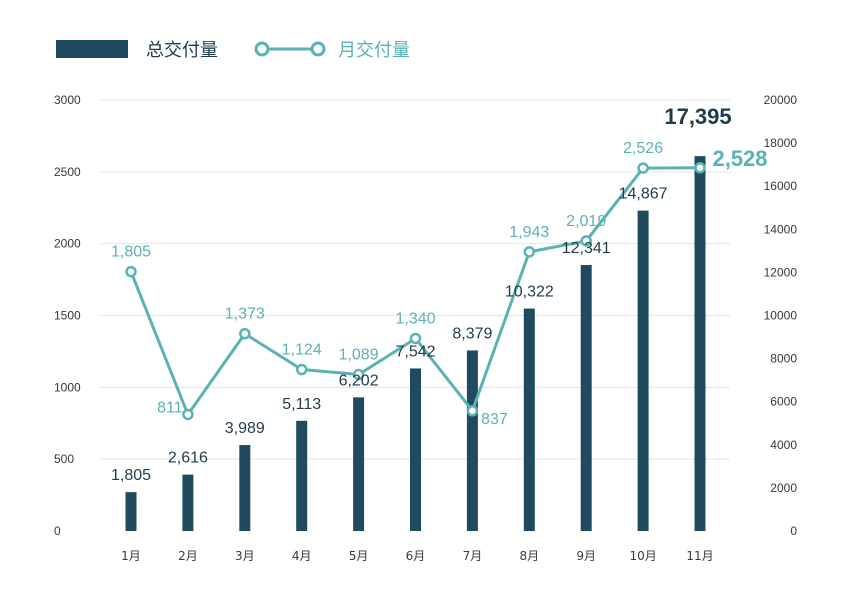  I want to click on left-tick-label: 1500, so click(67, 316).